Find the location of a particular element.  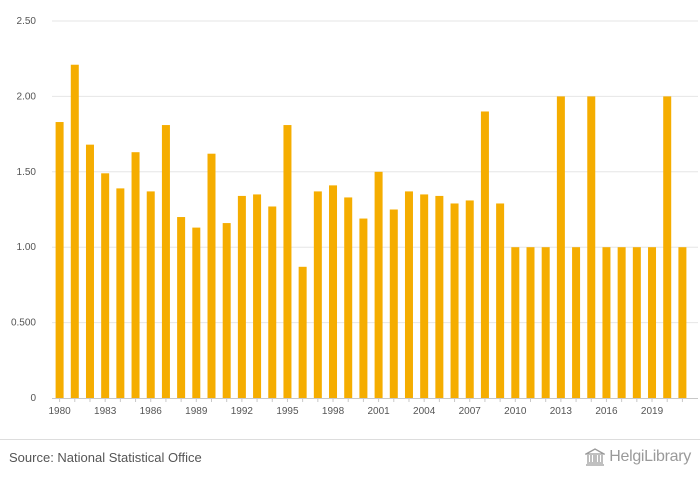

helgilibrary-logo: HelgiLibrary is located at coordinates (638, 457).